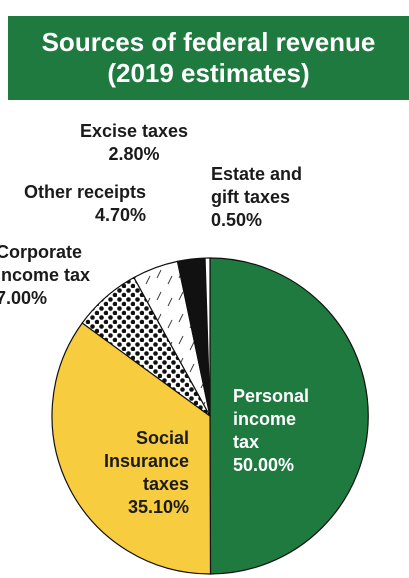 Image resolution: width=409 pixels, height=578 pixels. Describe the element at coordinates (236, 220) in the screenshot. I see `slice-label-estate-and-gift-taxes-value: 0.50%` at that location.